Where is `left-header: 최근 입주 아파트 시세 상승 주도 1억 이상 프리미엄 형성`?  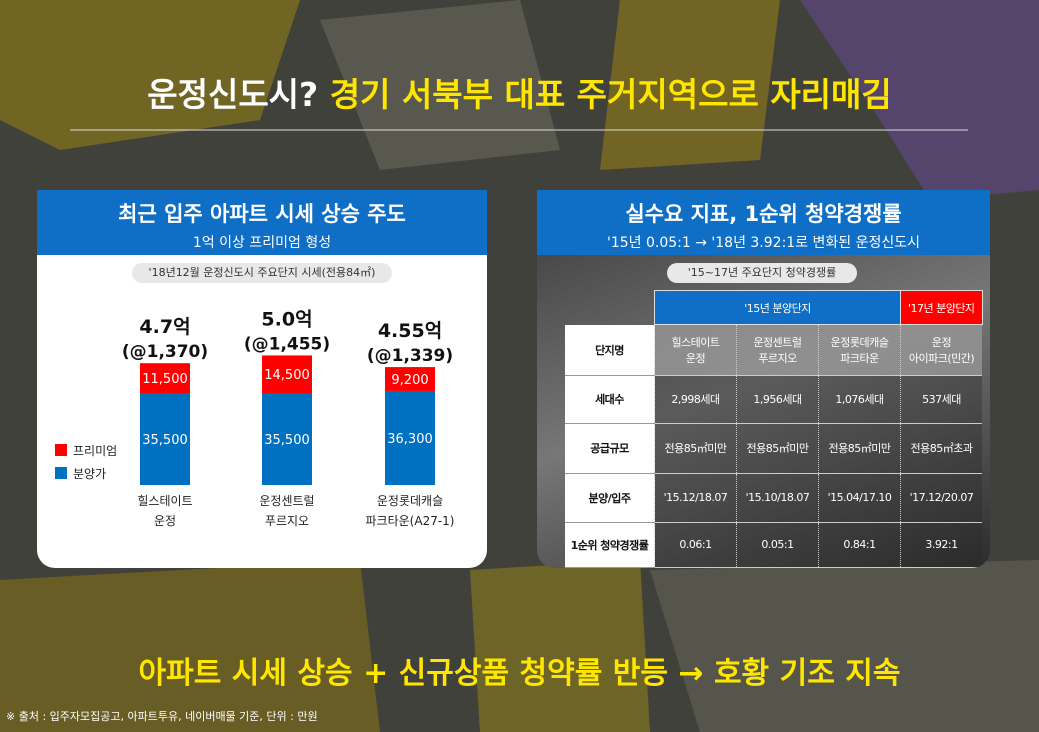
left-header: 최근 입주 아파트 시세 상승 주도 1억 이상 프리미엄 형성 is located at coordinates (262, 222).